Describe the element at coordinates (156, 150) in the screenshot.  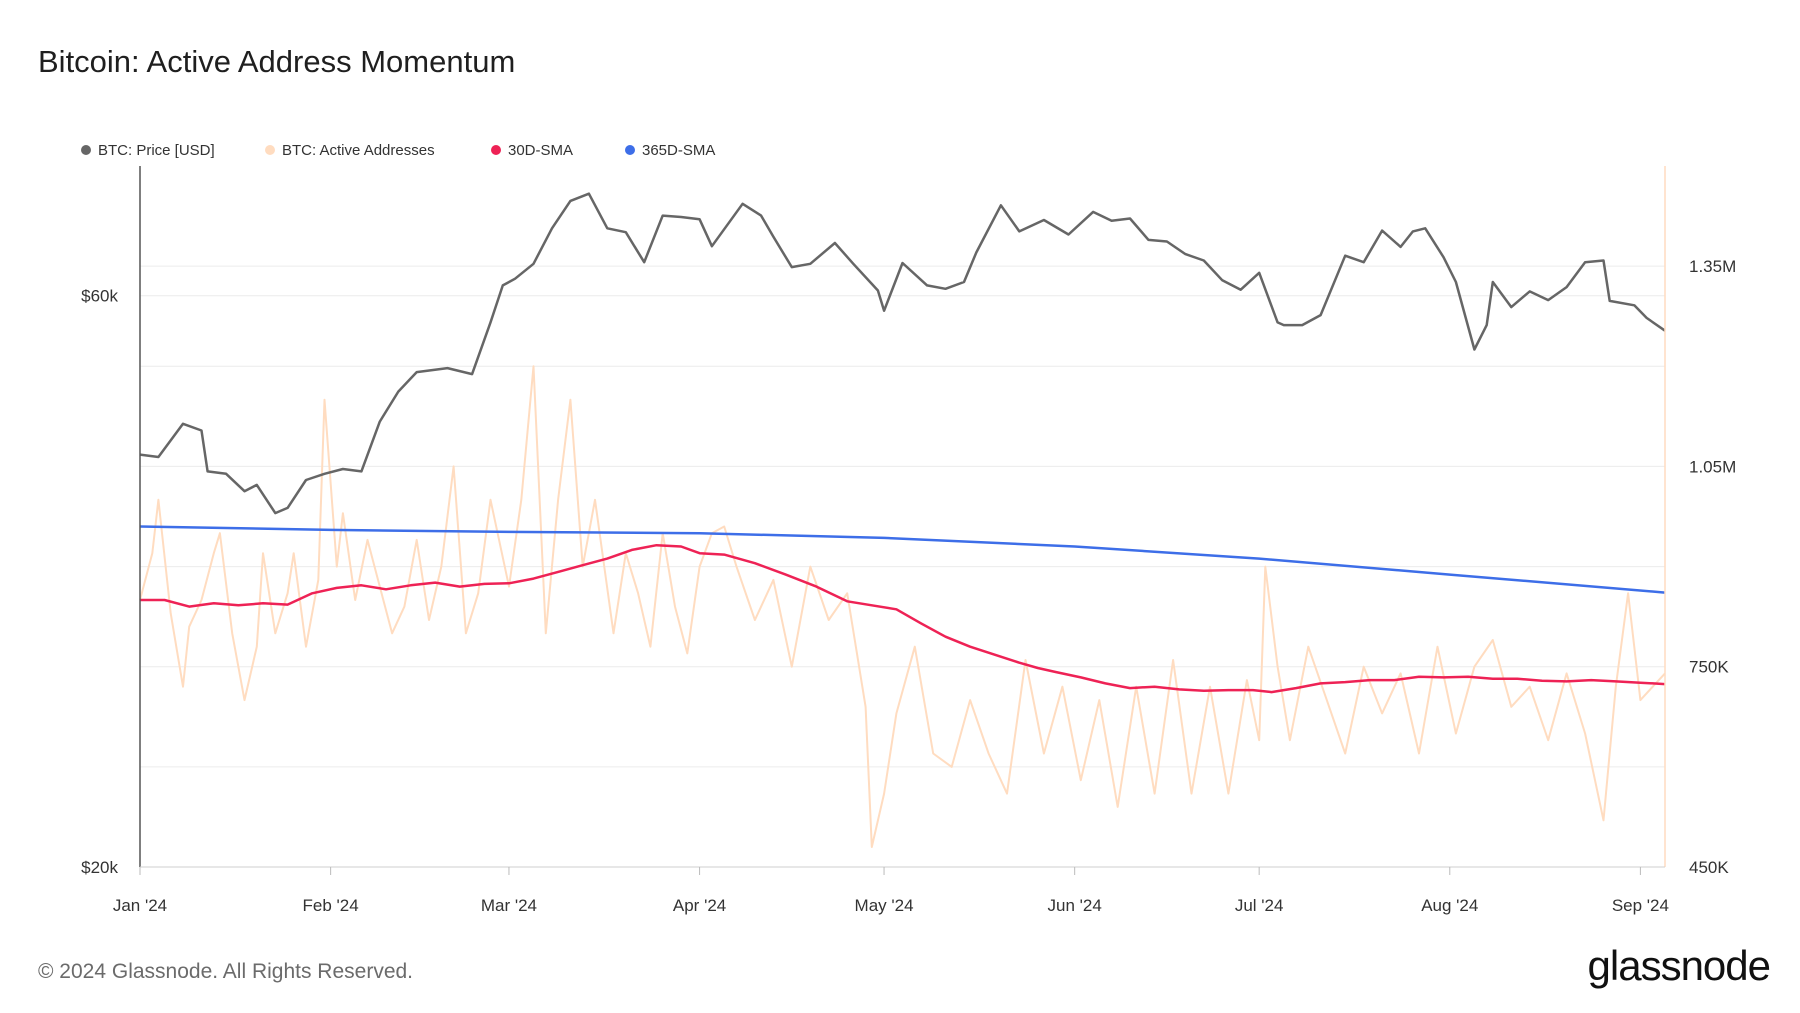
I see `legend-label: BTC: Price [USD]` at that location.